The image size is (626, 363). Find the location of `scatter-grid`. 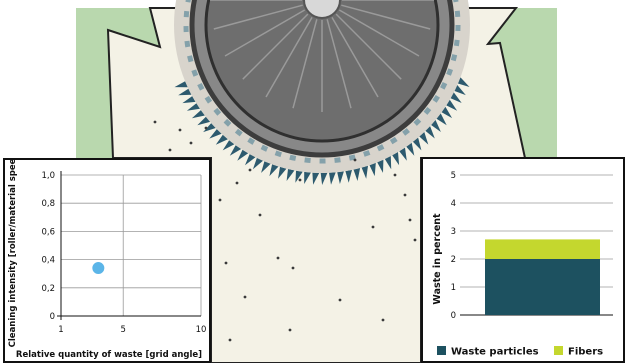

scatter-grid is located at coordinates (131, 245).